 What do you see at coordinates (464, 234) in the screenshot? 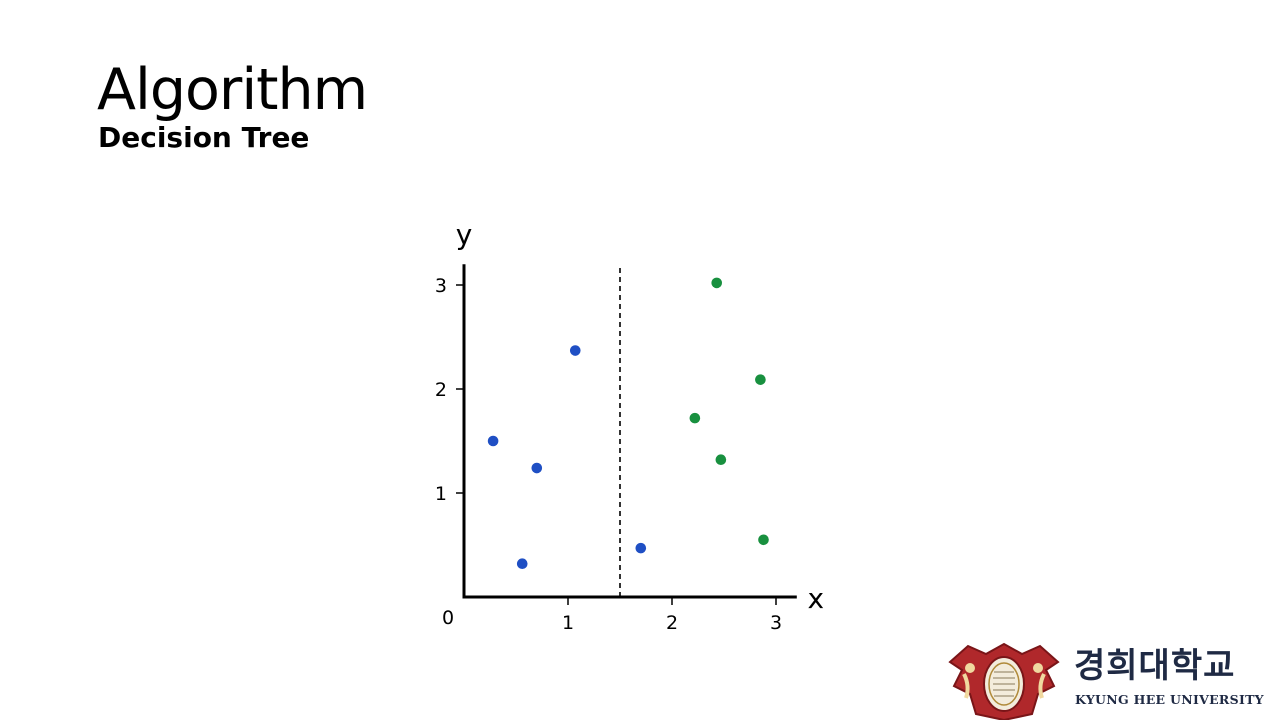
I see `y-axis-label: y` at bounding box center [464, 234].